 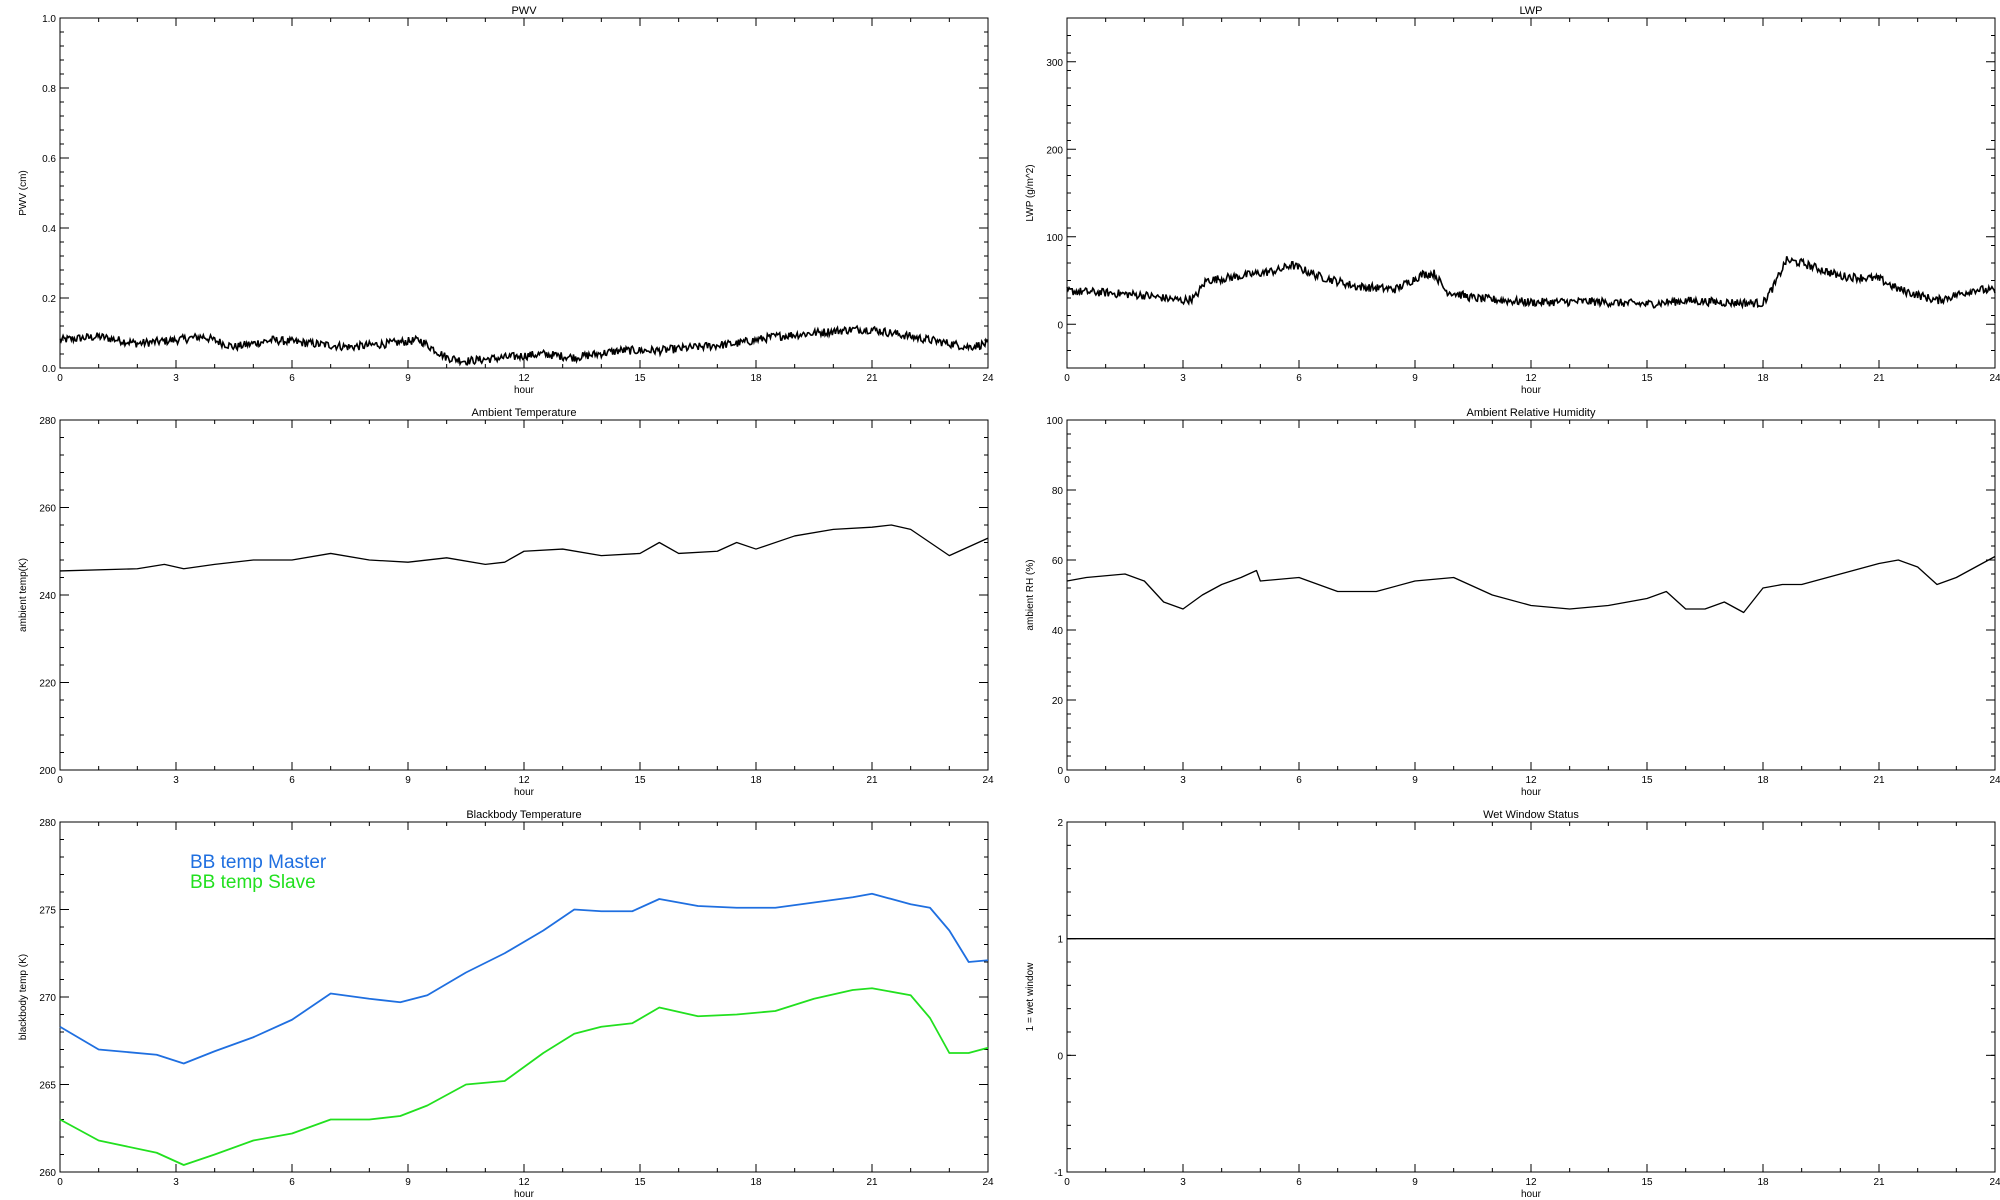 I want to click on chart-title: Ambient Temperature, so click(x=524, y=413).